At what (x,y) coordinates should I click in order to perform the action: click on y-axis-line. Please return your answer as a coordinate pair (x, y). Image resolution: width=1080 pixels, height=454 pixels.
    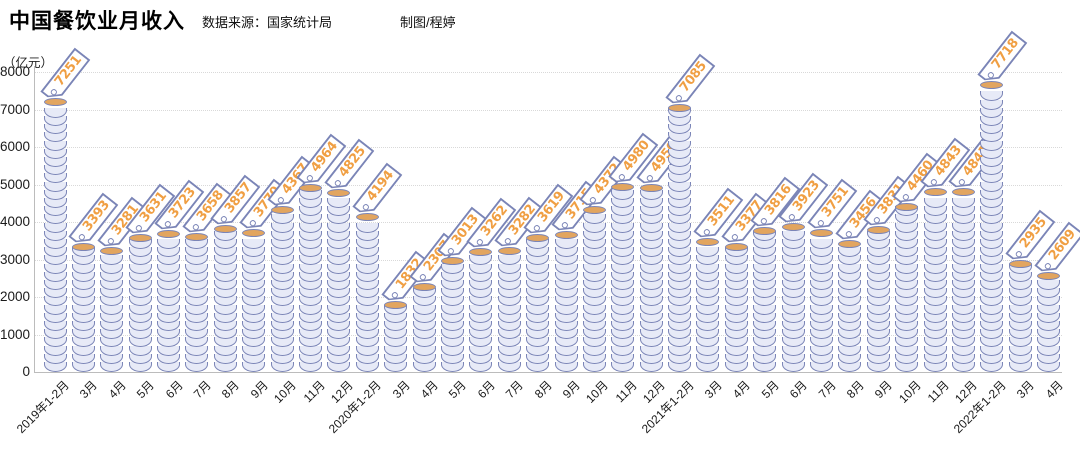
    Looking at the image, I should click on (34, 219).